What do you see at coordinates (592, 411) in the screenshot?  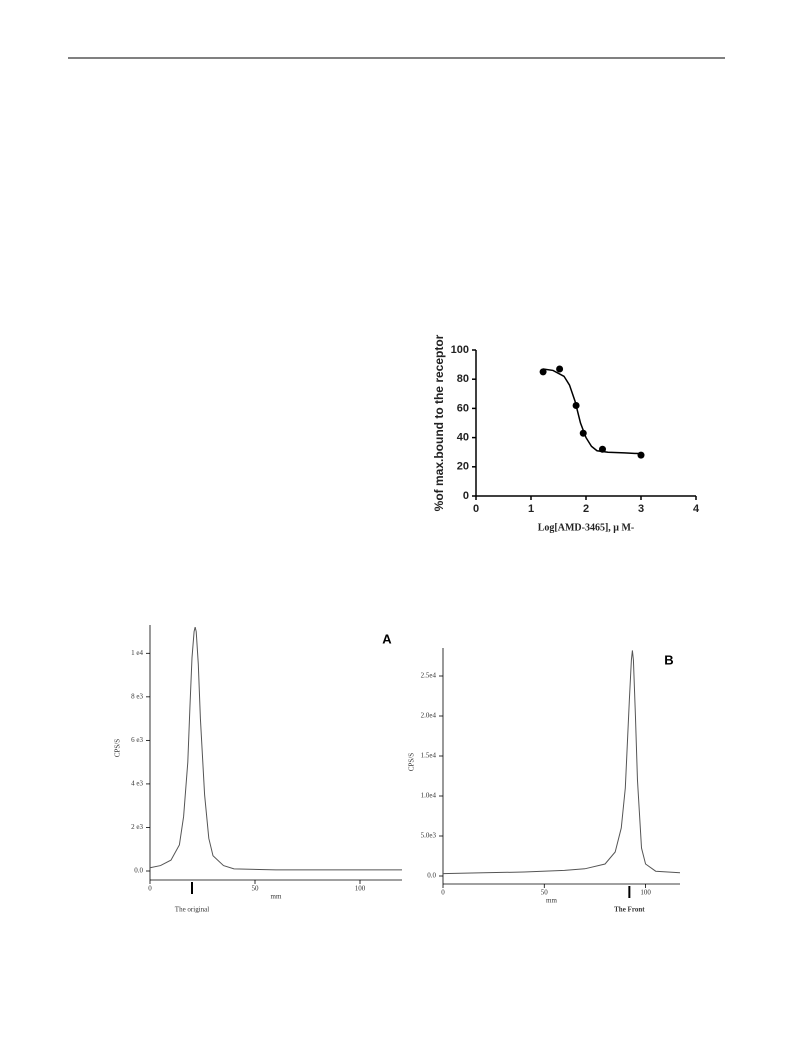 I see `fit-curve` at bounding box center [592, 411].